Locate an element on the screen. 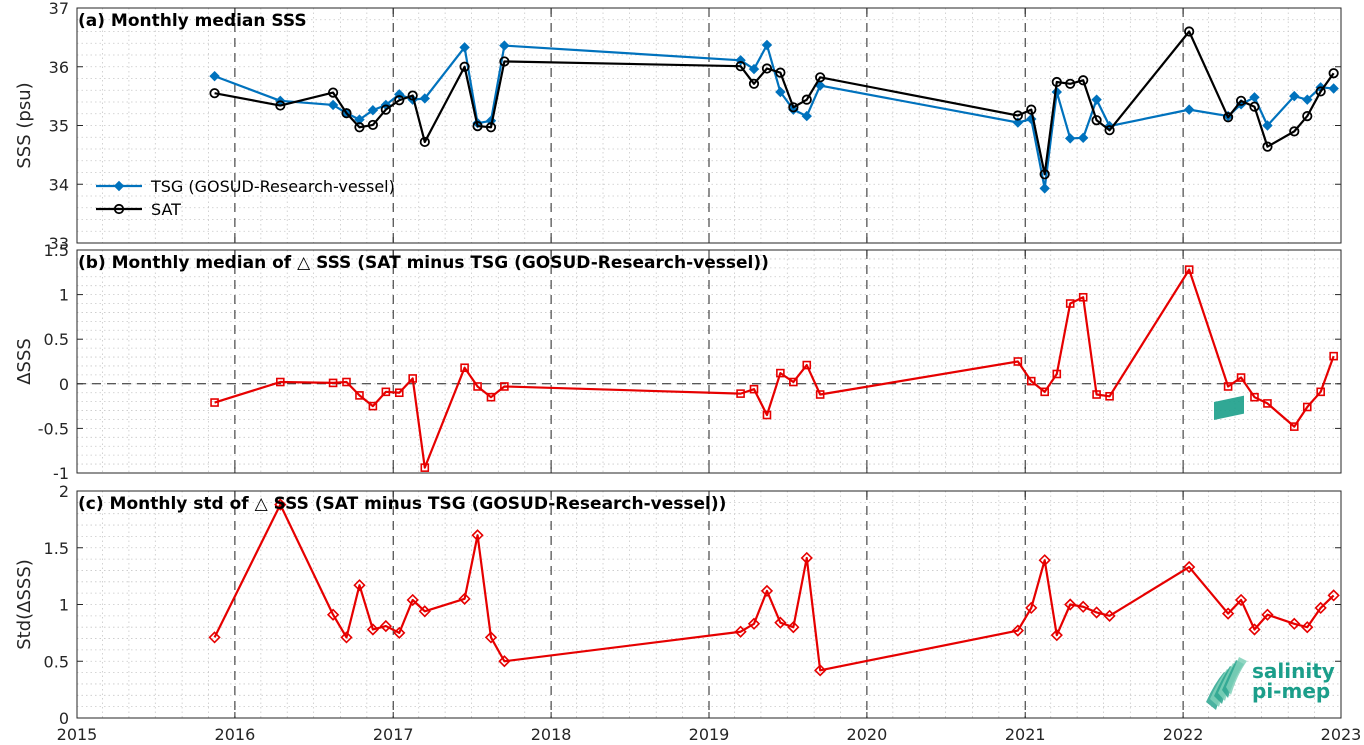  logo-wave-shape is located at coordinates (1236, 676).